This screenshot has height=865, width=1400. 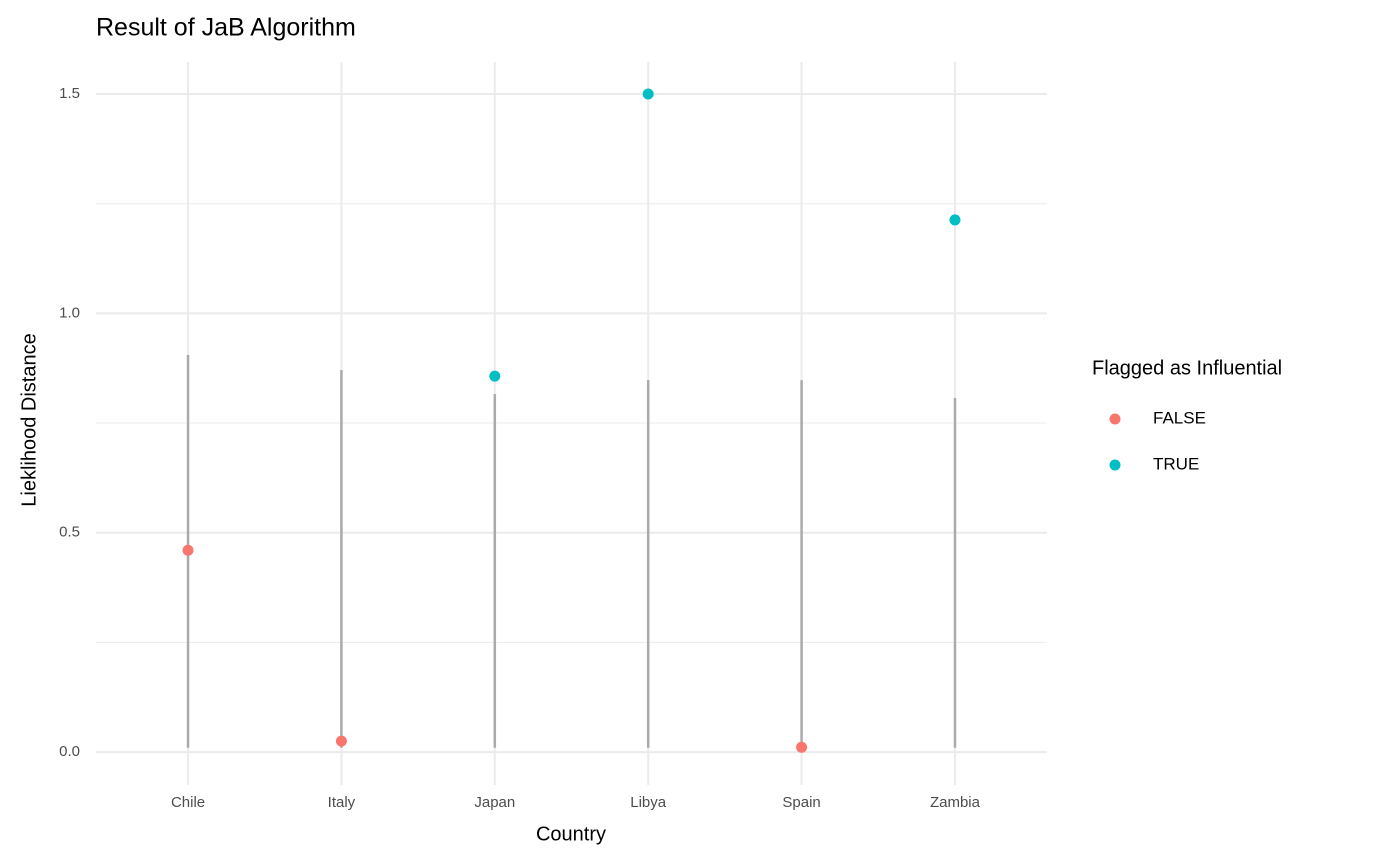 I want to click on x-tick-label: Spain, so click(x=801, y=802).